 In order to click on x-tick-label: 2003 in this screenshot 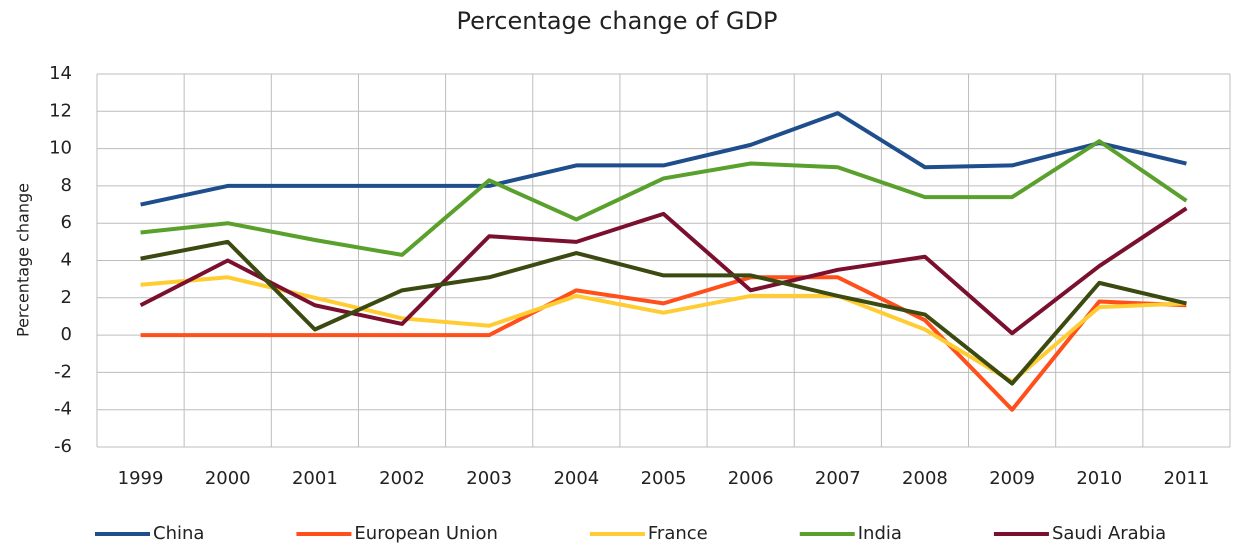, I will do `click(489, 478)`.